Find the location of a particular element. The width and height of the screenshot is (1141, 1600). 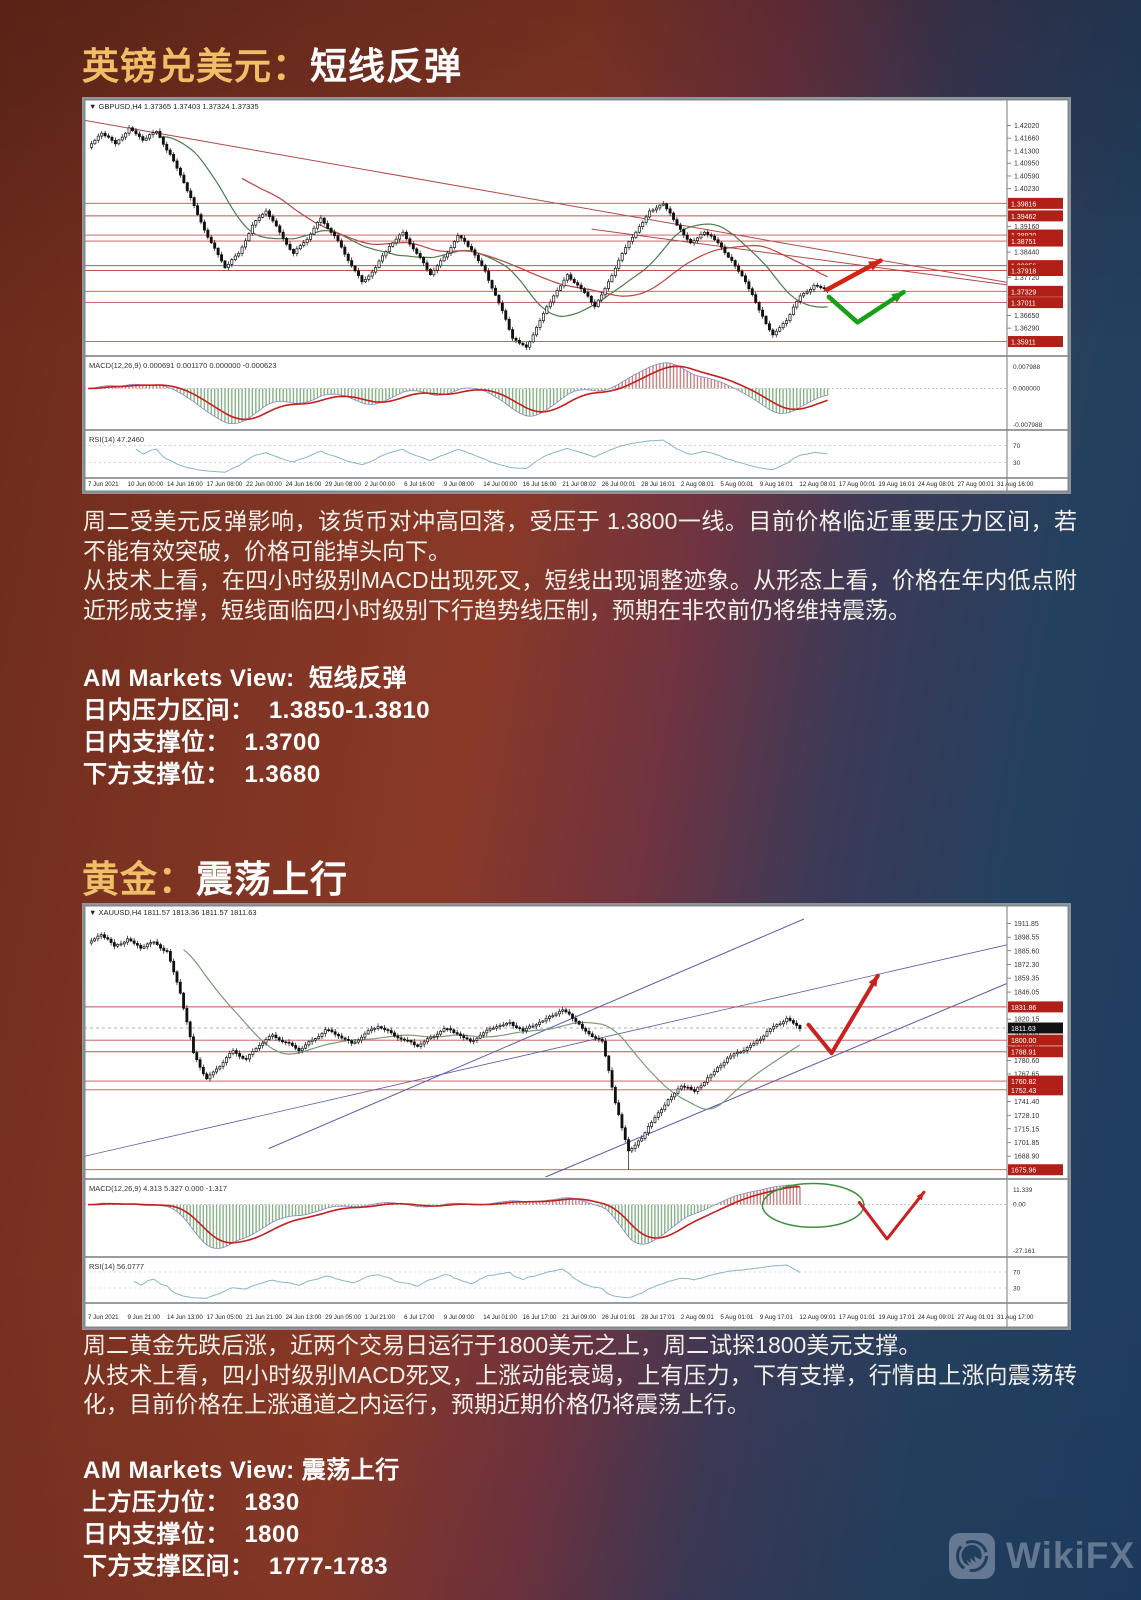

gold-title-view: 震荡上行 is located at coordinates (272, 879).